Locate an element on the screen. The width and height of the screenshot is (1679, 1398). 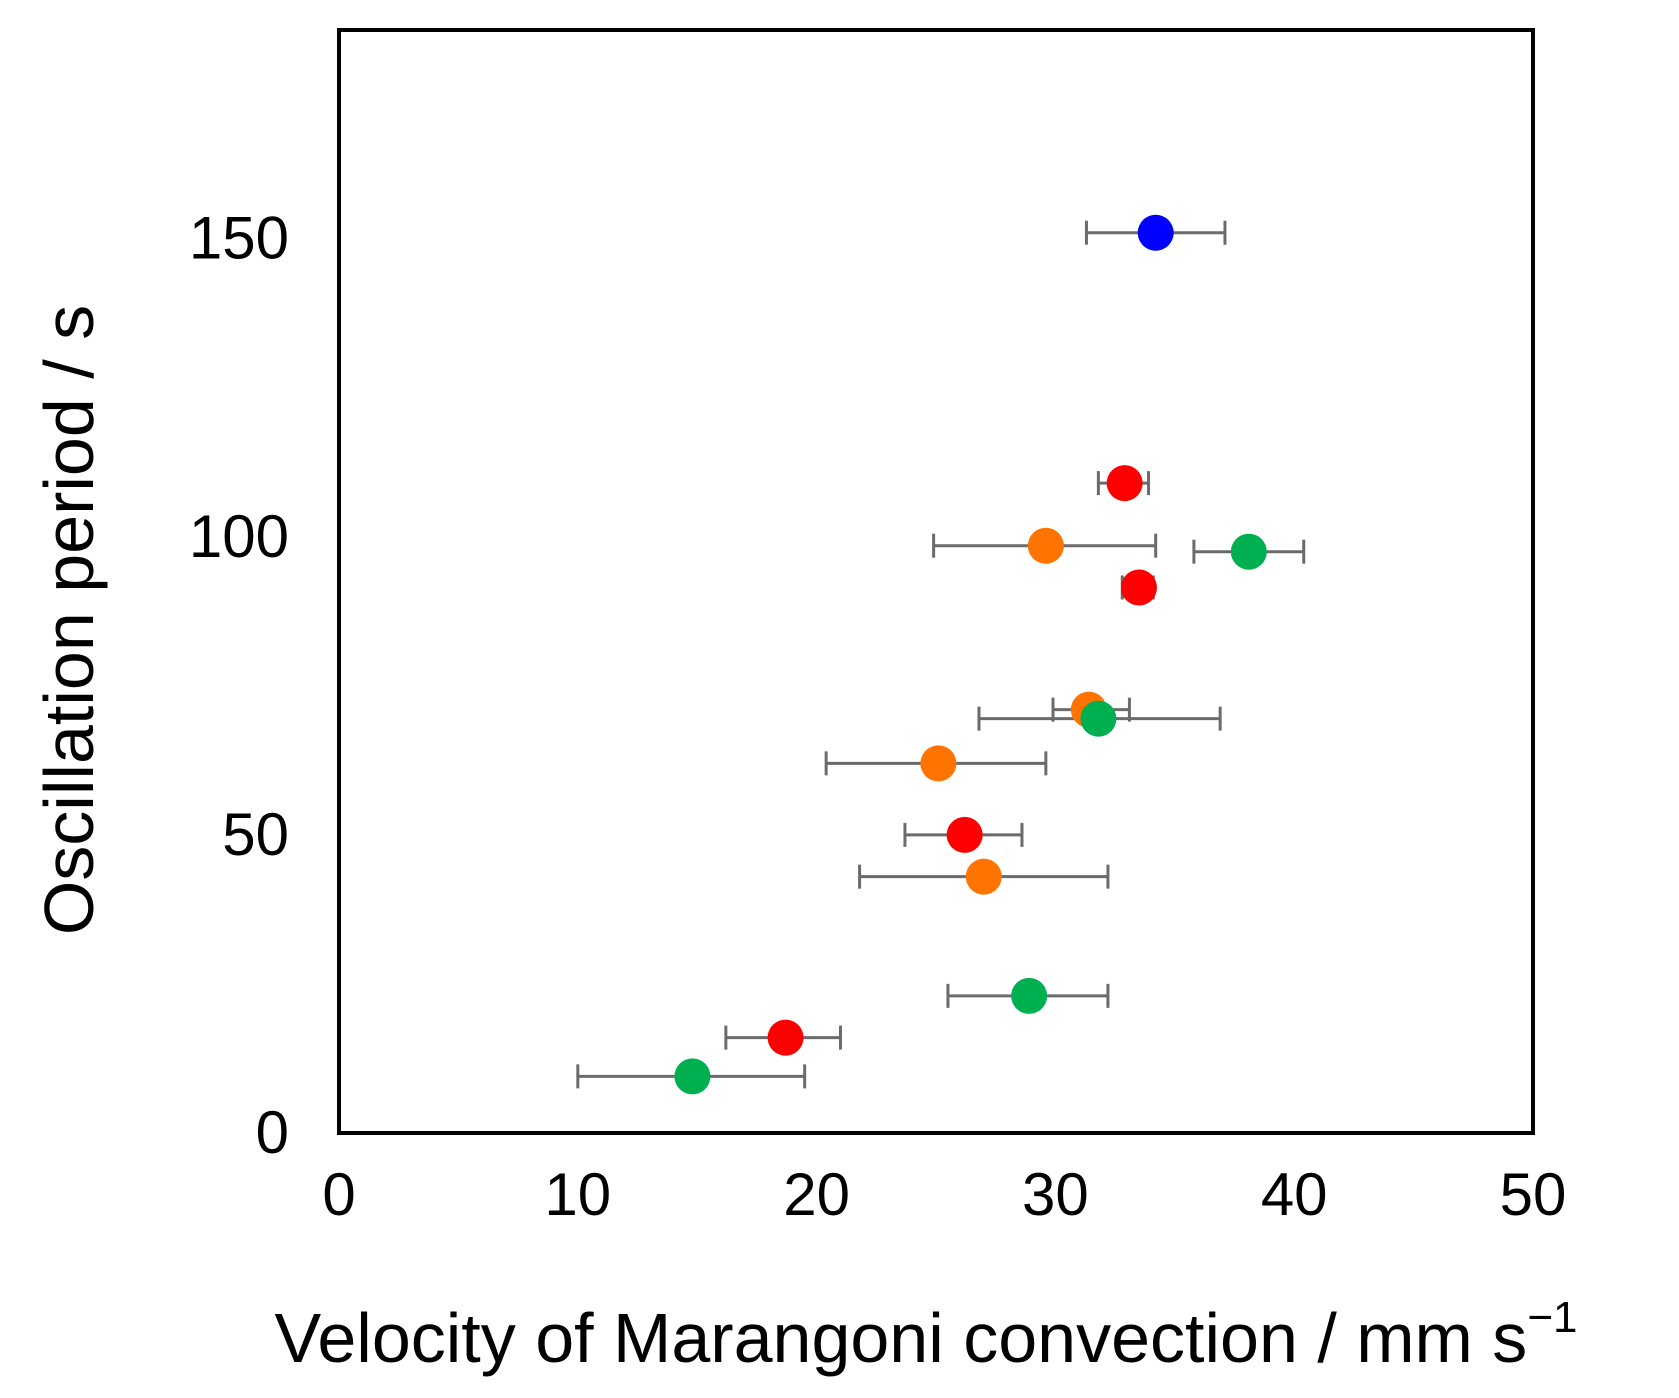
y-tick-labels: 0 50 100 150 is located at coordinates (239, 685).